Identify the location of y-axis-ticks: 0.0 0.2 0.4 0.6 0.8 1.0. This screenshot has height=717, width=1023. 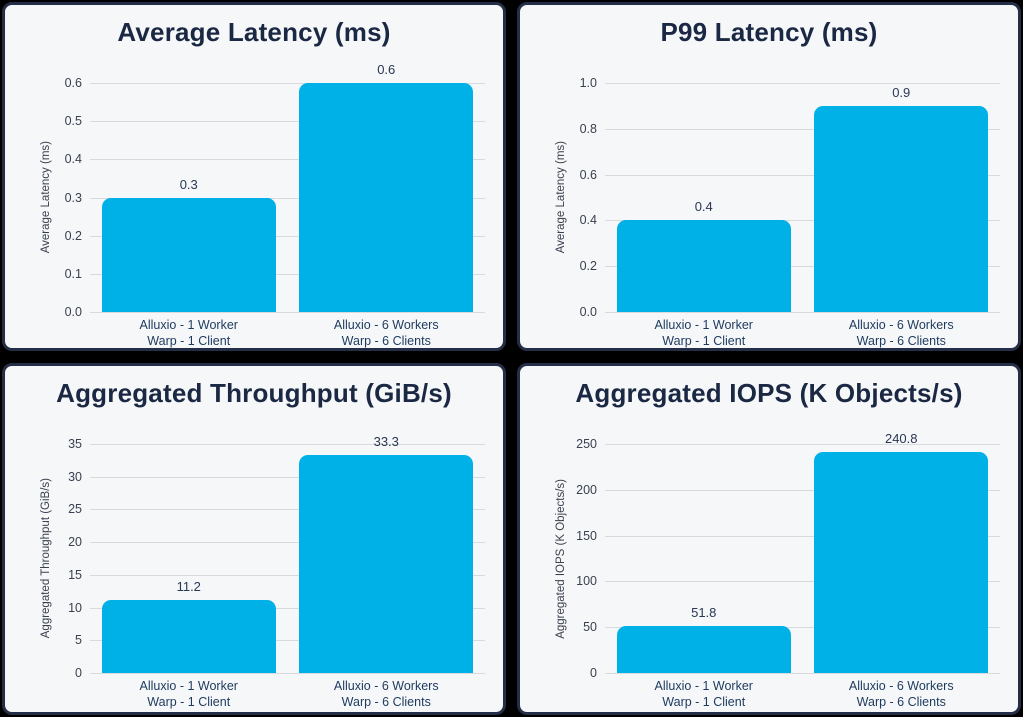
(558, 197).